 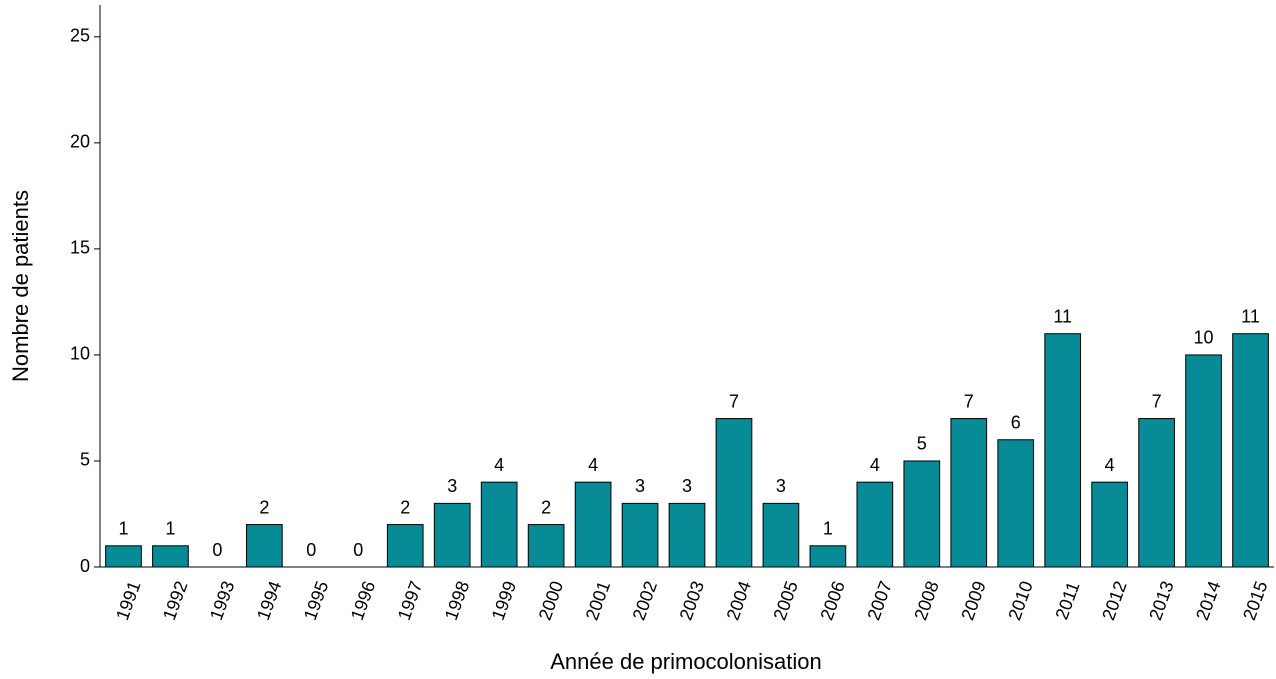 What do you see at coordinates (739, 600) in the screenshot?
I see `x-tick-label: 2004` at bounding box center [739, 600].